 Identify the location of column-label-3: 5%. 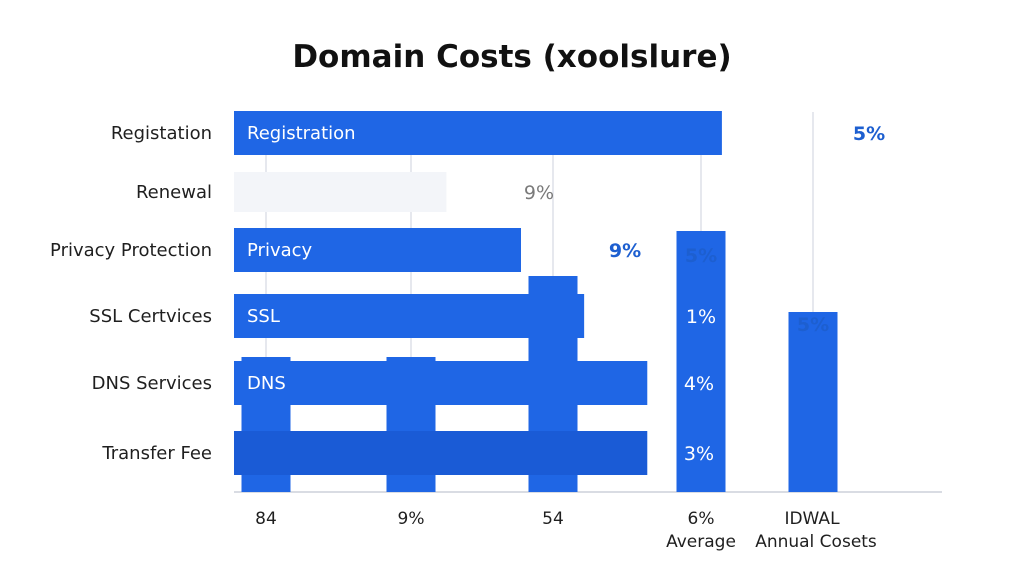
(701, 256).